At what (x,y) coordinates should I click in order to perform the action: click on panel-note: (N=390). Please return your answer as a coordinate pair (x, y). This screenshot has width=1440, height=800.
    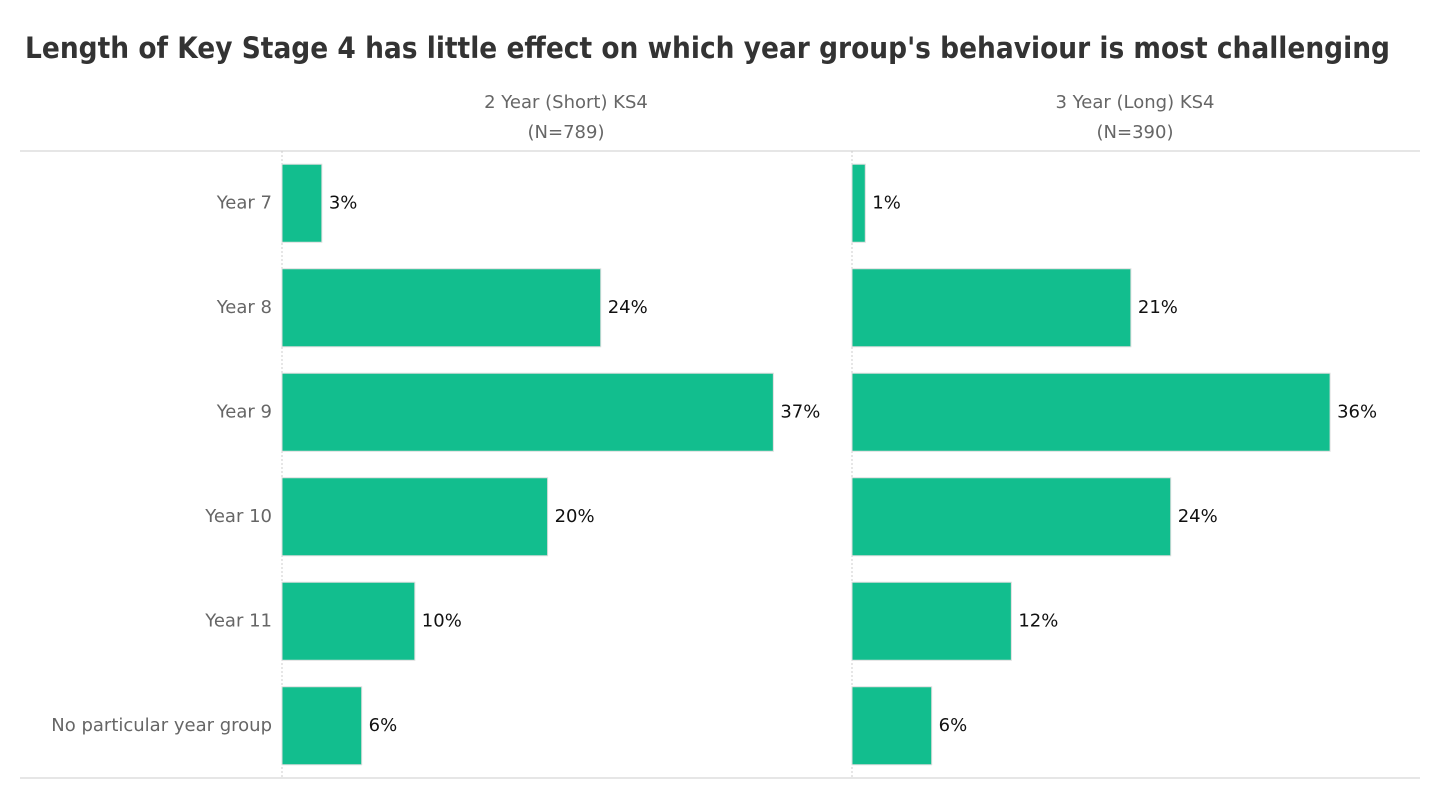
    Looking at the image, I should click on (1135, 132).